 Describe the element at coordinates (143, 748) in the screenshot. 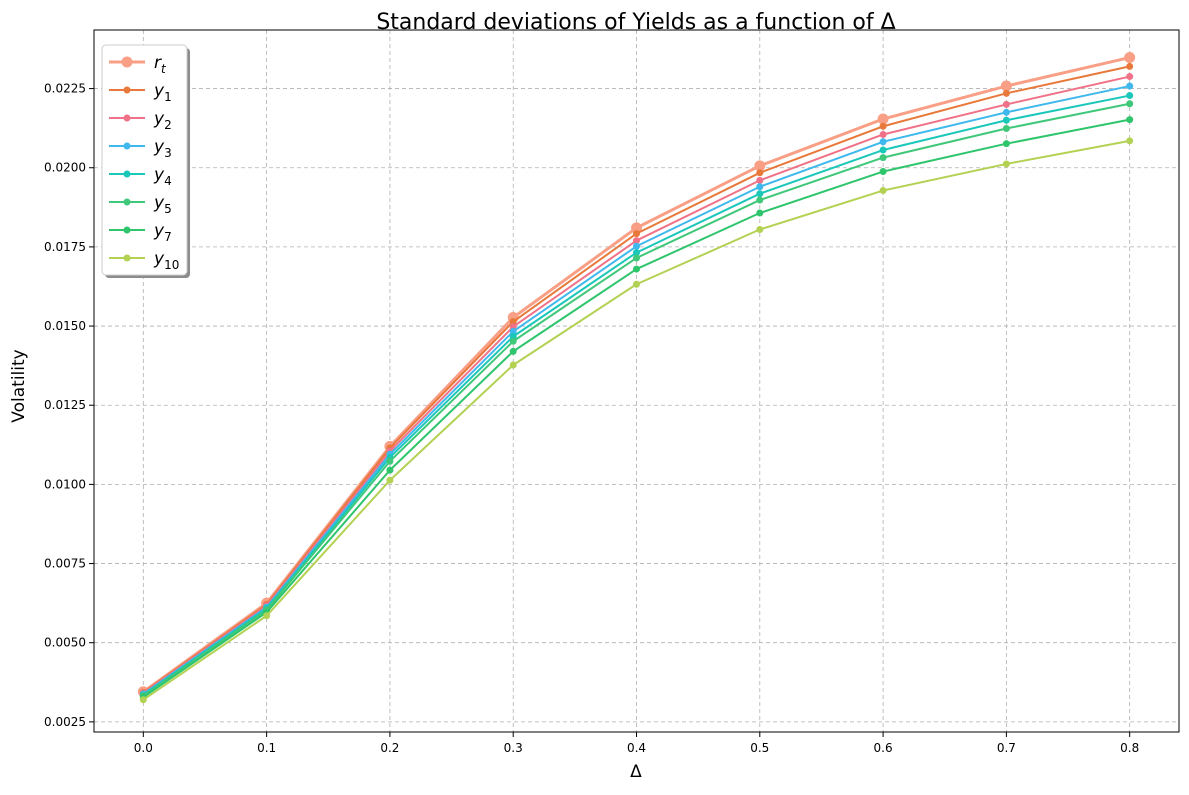

I see `x-tick-label: 0.0` at that location.